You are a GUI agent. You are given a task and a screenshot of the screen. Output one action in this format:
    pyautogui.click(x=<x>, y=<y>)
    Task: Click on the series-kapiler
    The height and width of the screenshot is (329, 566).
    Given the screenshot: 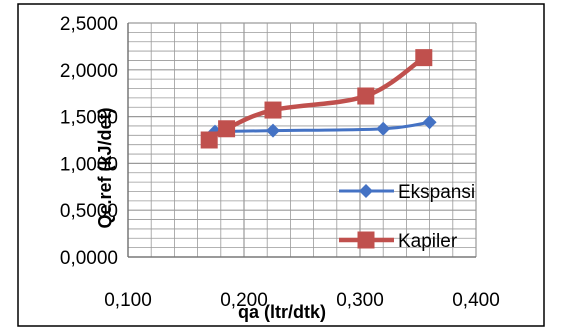 What is the action you would take?
    pyautogui.click(x=316, y=99)
    